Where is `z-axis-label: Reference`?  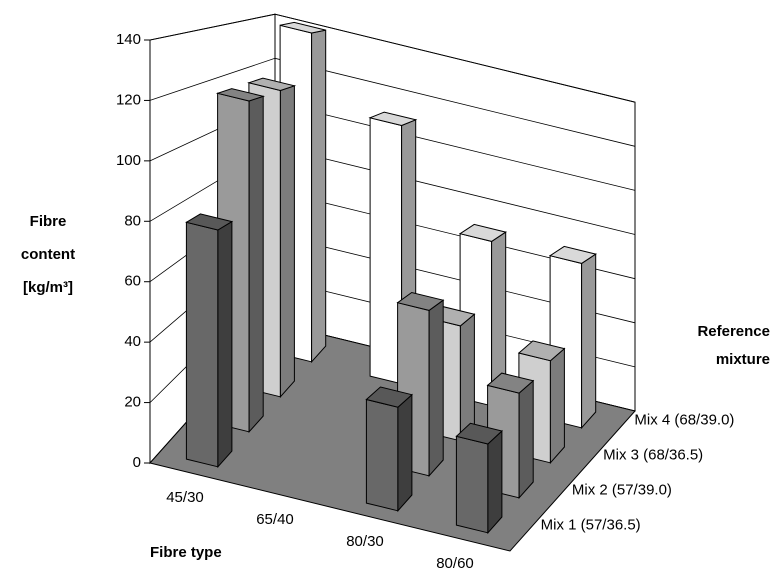 z-axis-label: Reference is located at coordinates (733, 331).